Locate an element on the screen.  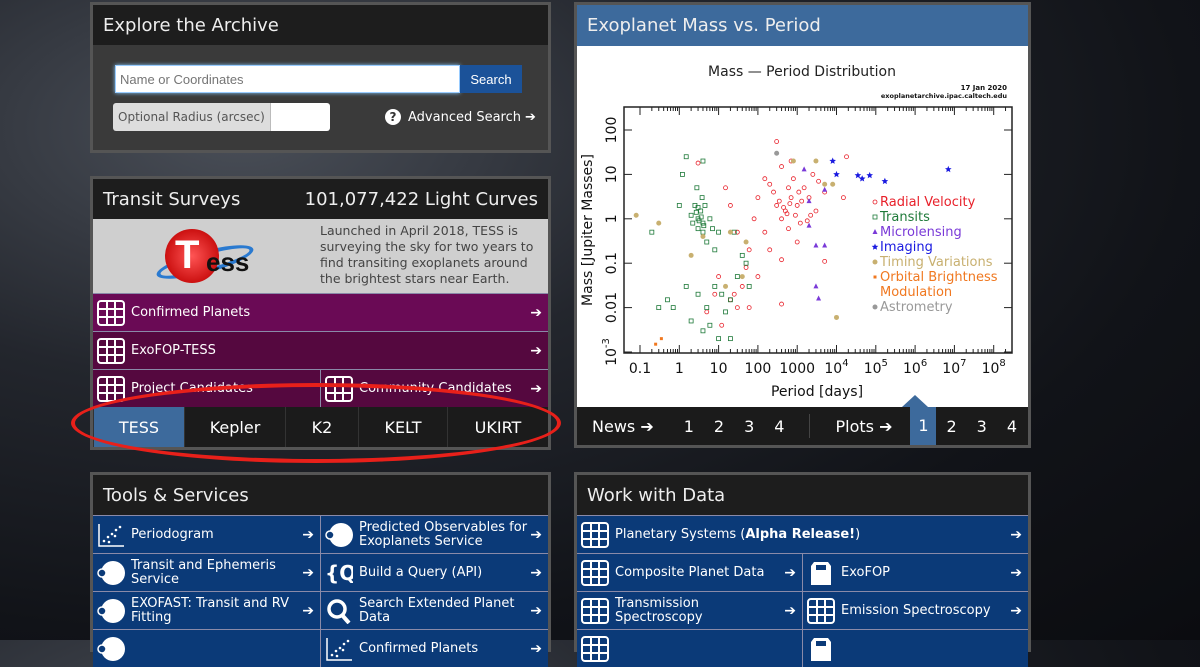
link-label: Planetary Systems (Alpha Release!) is located at coordinates (737, 534).